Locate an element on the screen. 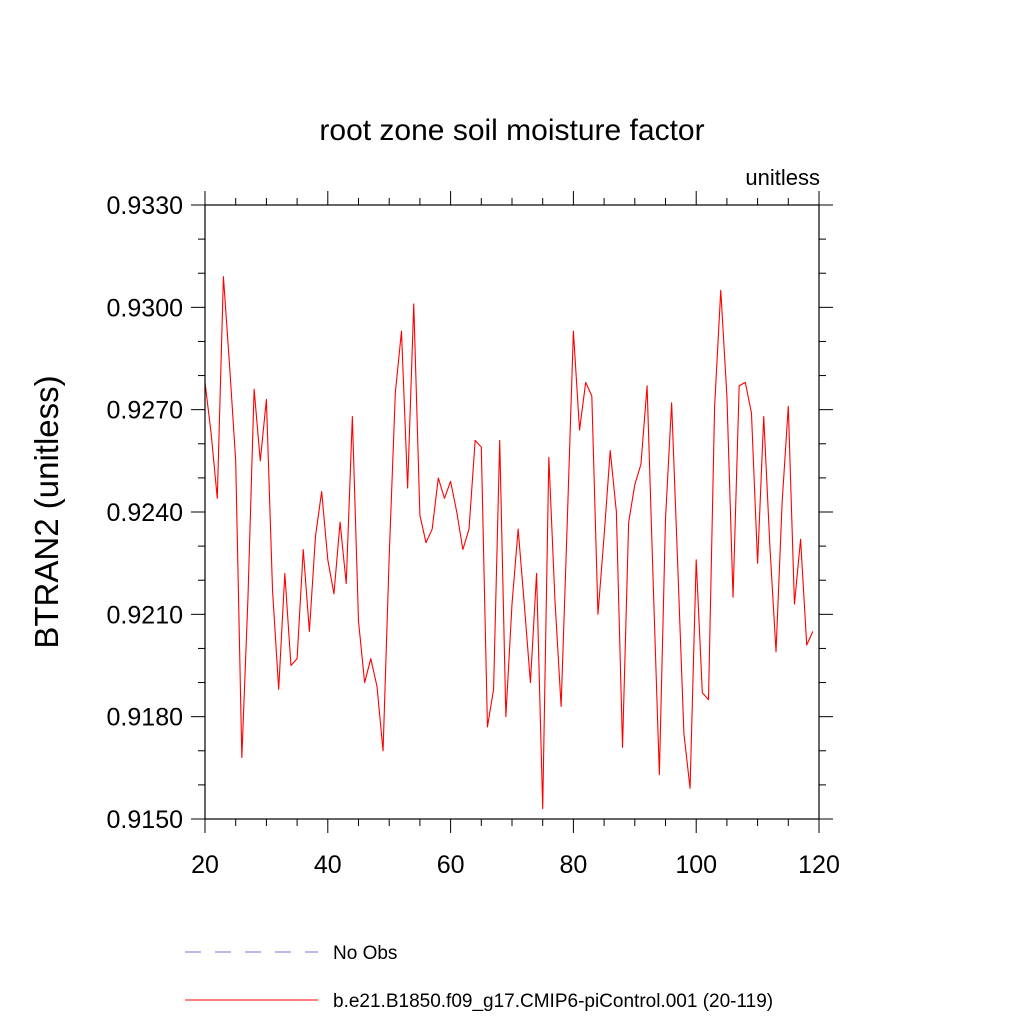 This screenshot has height=1024, width=1024. y-tick-label: 0.9240 is located at coordinates (145, 513).